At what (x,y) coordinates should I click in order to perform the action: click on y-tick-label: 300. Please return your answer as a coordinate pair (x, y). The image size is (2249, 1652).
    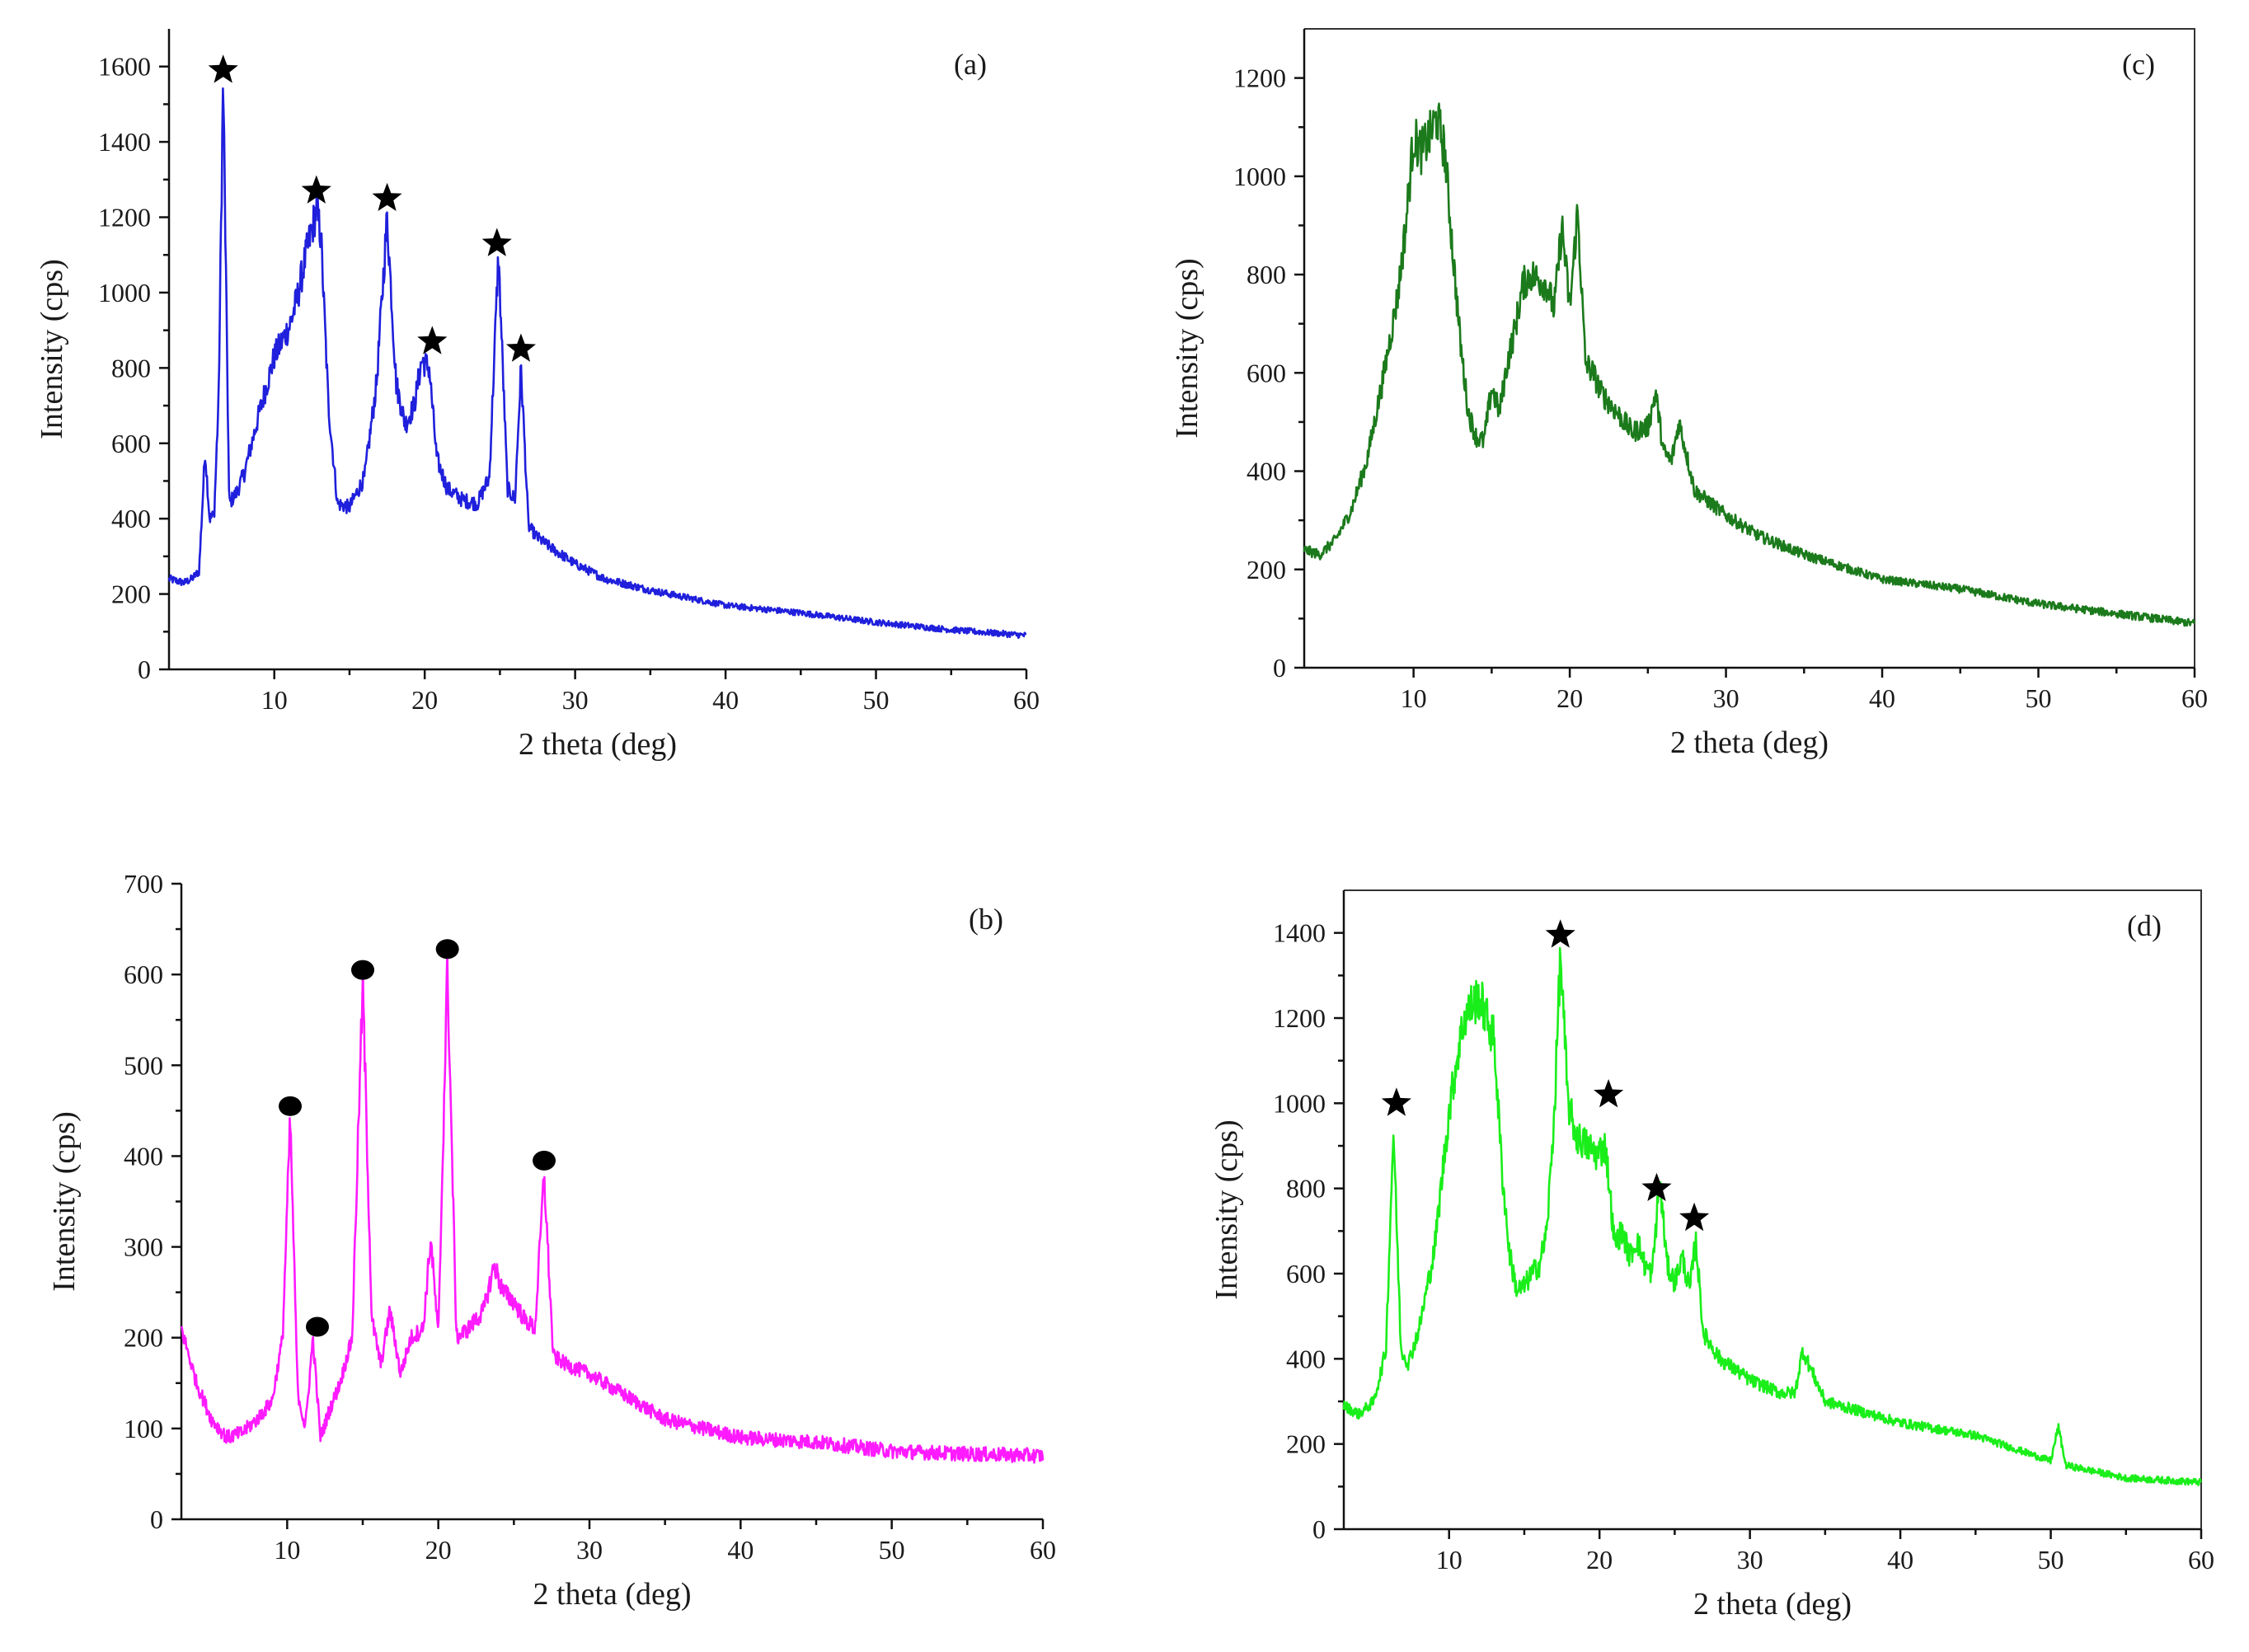
    Looking at the image, I should click on (144, 1247).